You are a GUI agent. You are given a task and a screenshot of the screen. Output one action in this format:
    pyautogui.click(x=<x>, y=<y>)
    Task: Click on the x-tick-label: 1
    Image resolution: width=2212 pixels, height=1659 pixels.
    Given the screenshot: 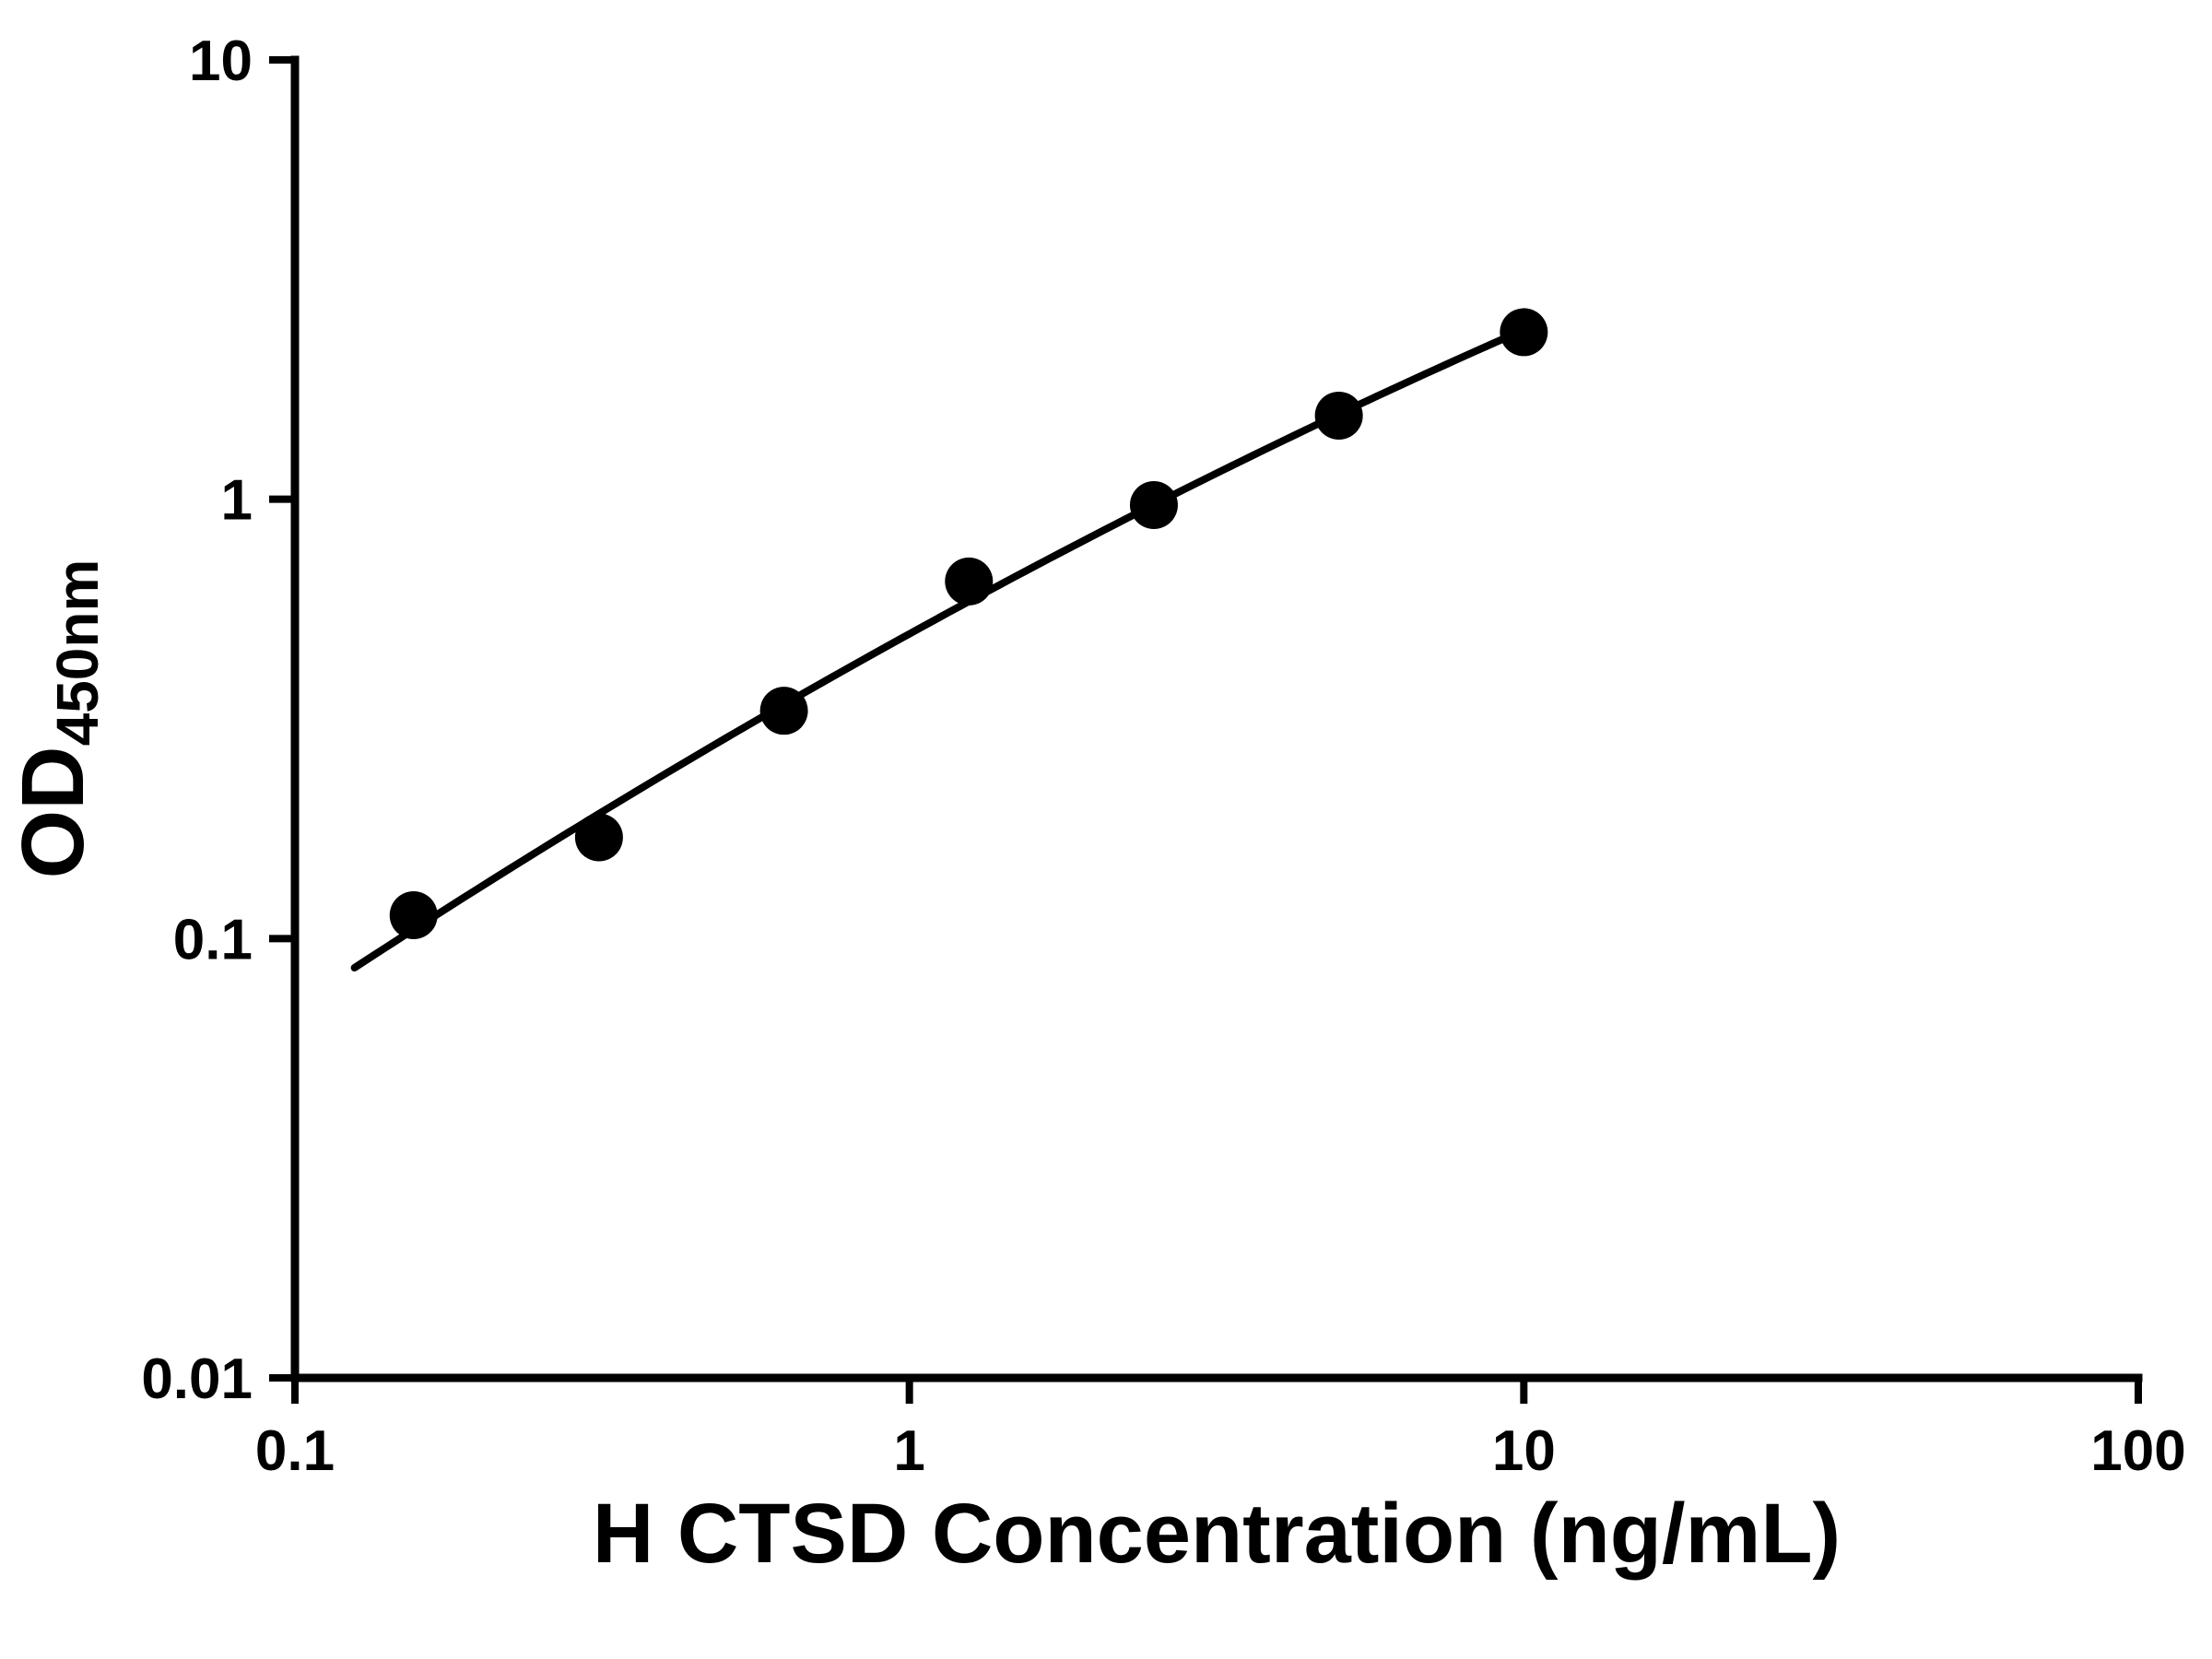 What is the action you would take?
    pyautogui.click(x=908, y=1451)
    